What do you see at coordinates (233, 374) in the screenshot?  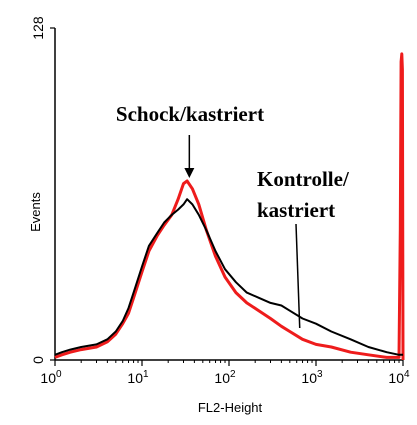 I see `tick-exponent: 2` at bounding box center [233, 374].